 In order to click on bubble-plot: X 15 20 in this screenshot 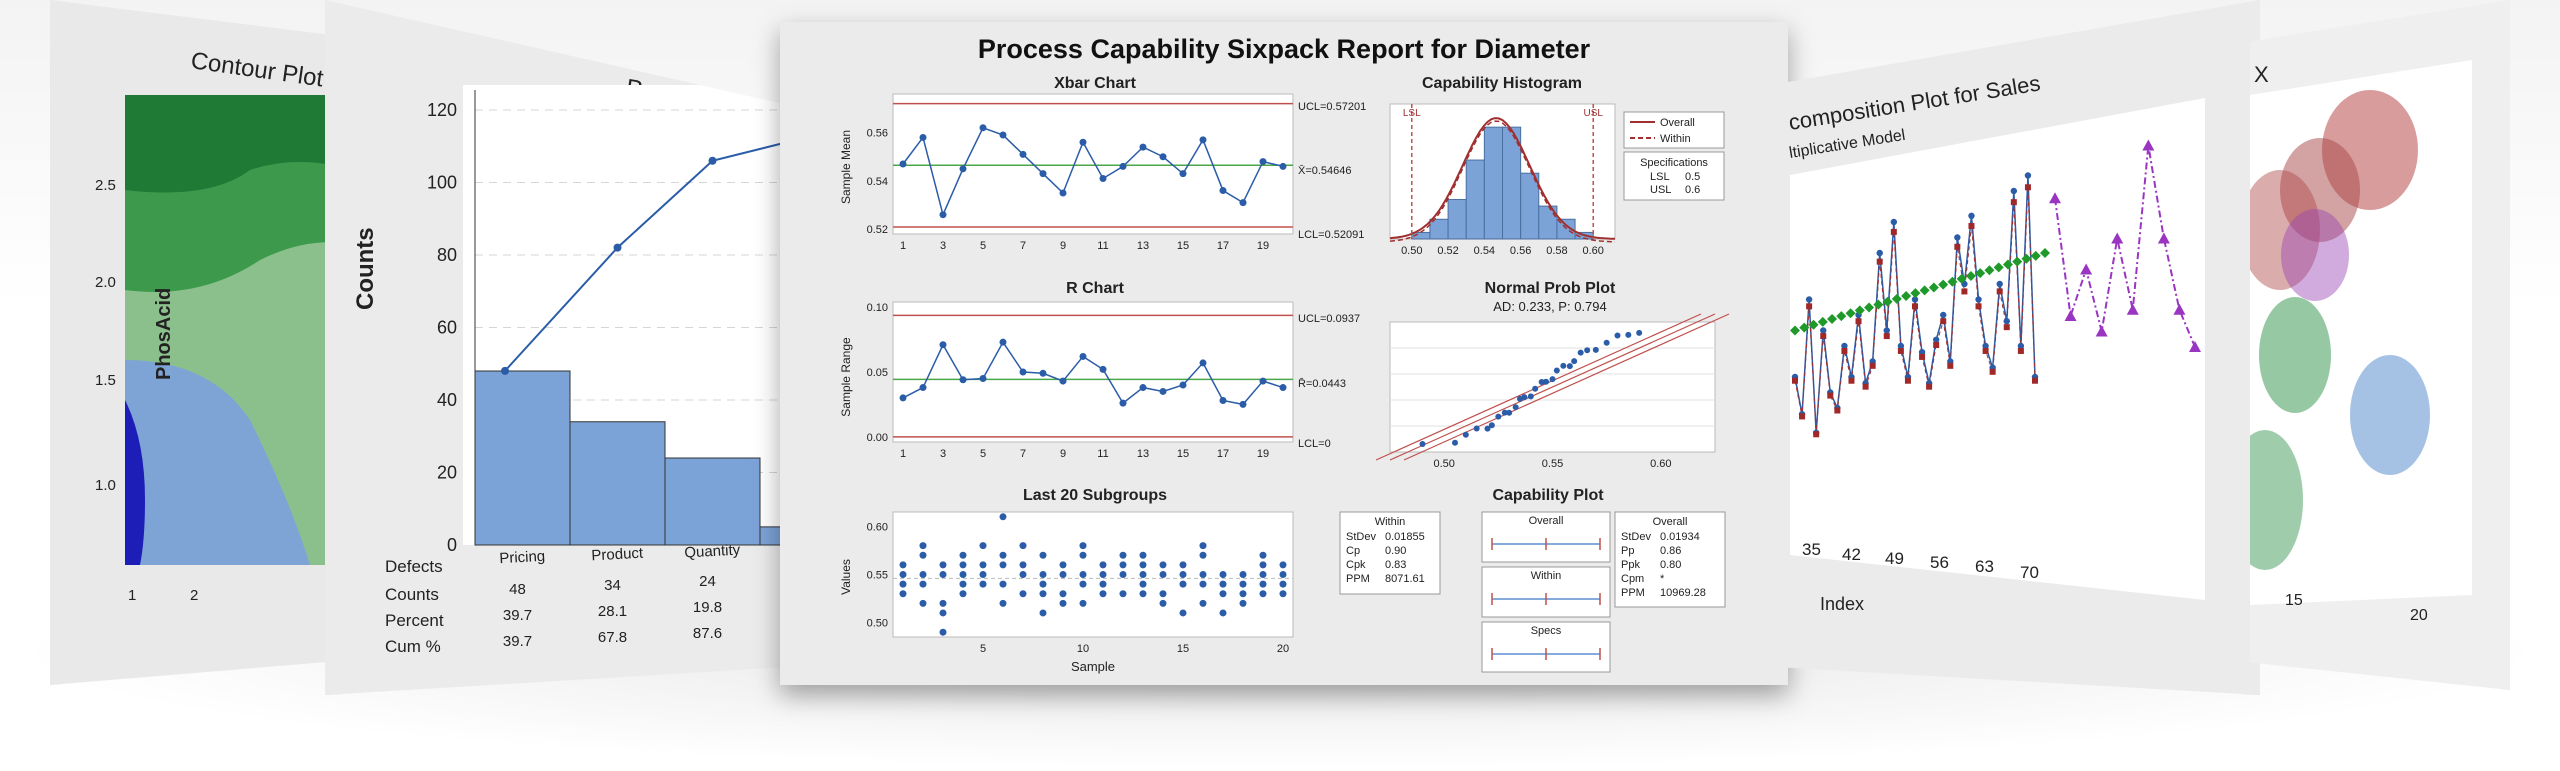, I will do `click(2361, 342)`.